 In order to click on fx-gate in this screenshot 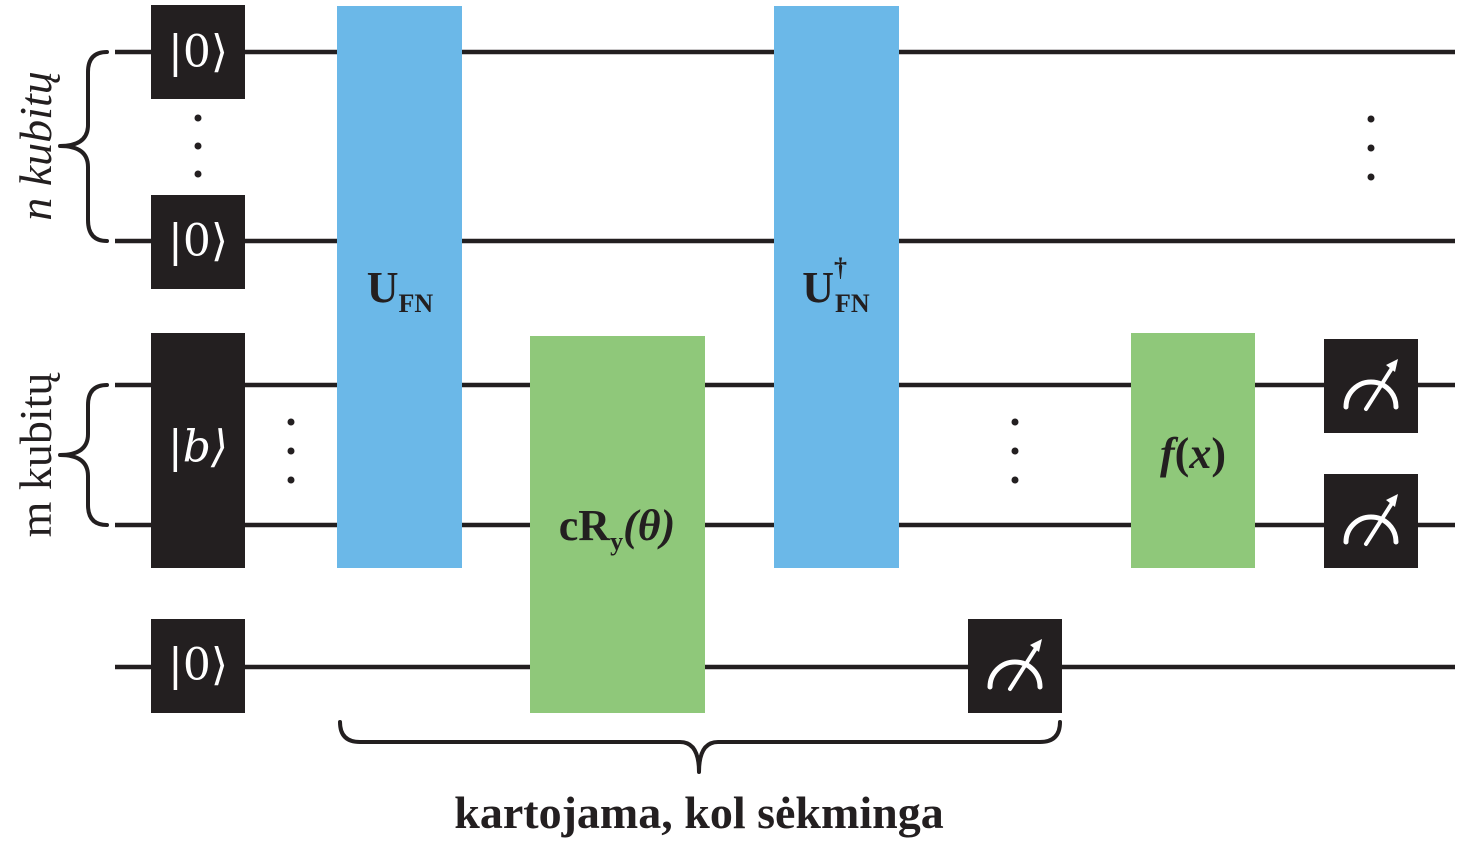, I will do `click(1193, 450)`.